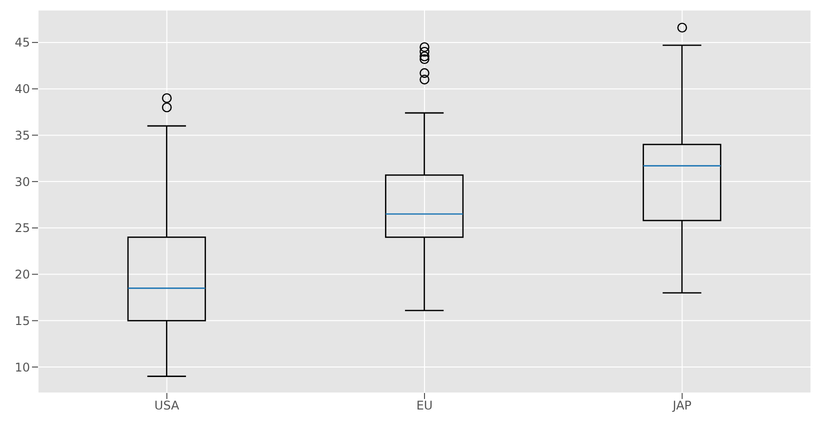 The width and height of the screenshot is (821, 427). What do you see at coordinates (22, 181) in the screenshot?
I see `y-tick-label: 30` at bounding box center [22, 181].